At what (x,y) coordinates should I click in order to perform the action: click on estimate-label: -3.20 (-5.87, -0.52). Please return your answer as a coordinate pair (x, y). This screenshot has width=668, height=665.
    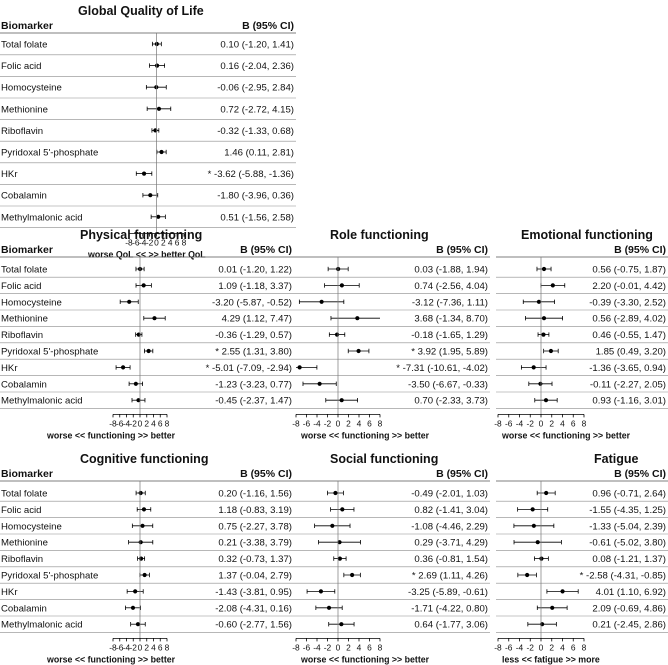
    Looking at the image, I should click on (252, 302).